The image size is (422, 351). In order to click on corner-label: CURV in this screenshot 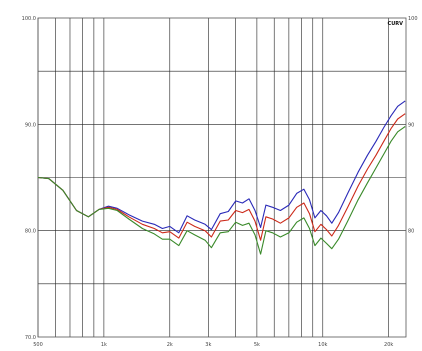, I will do `click(396, 24)`.